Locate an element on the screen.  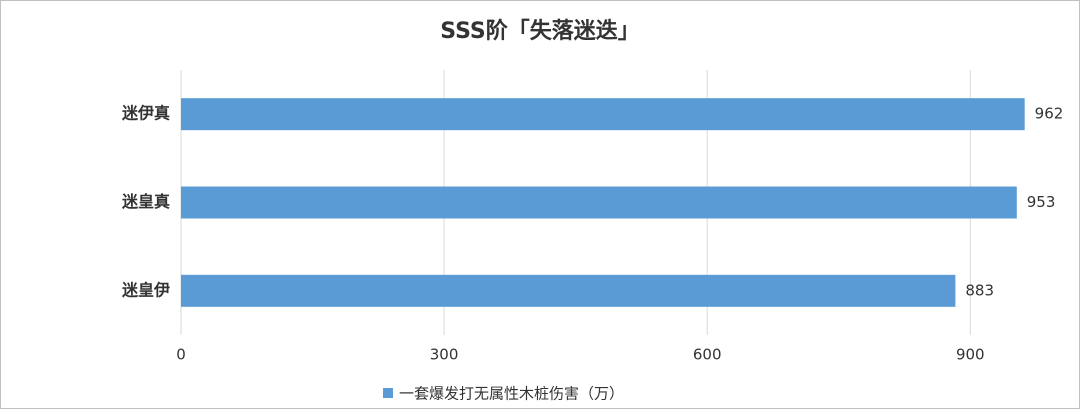
data-label: 953 is located at coordinates (1041, 202).